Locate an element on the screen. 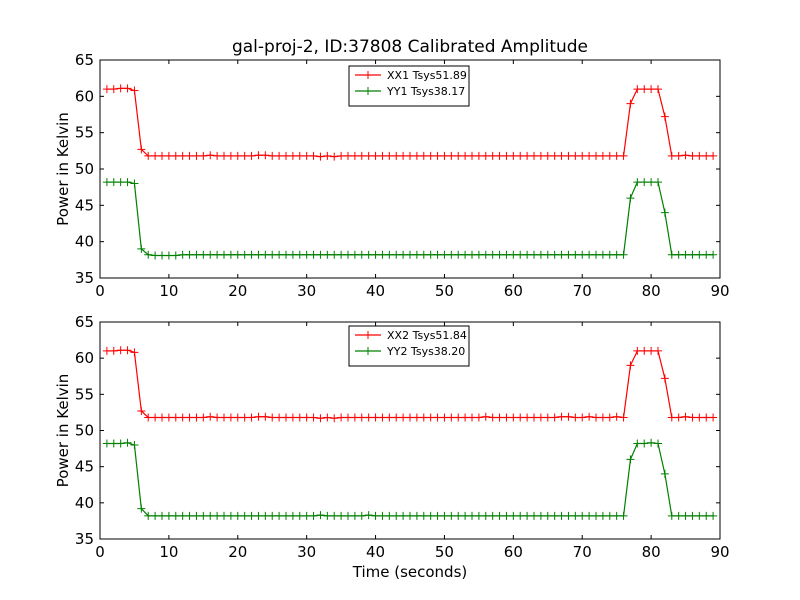  legend-label: YY1 Tsys38.17 is located at coordinates (425, 91).